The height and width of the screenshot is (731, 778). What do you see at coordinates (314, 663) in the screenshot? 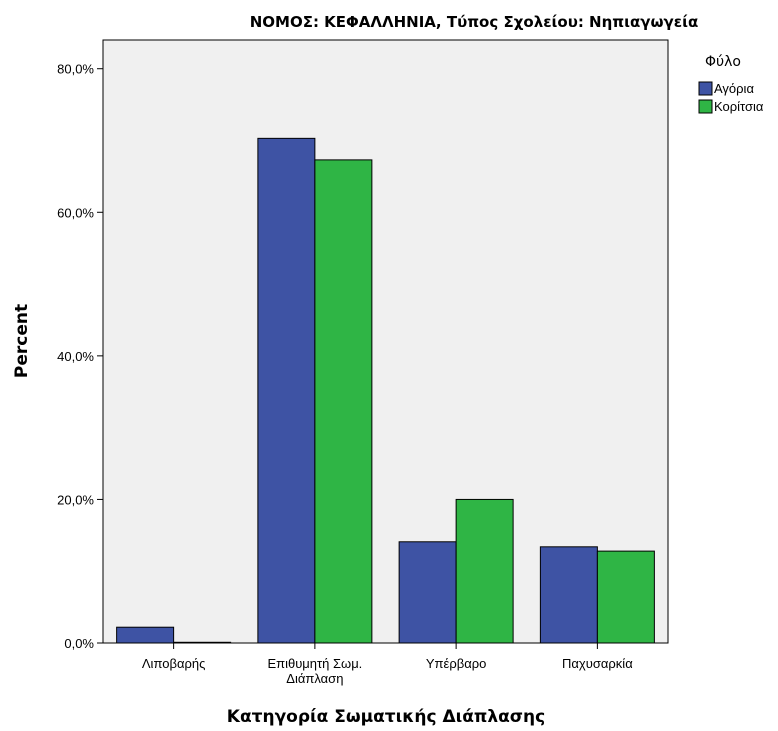
I see `x-tick-label-line: Επιθυμητή Σωμ.` at bounding box center [314, 663].